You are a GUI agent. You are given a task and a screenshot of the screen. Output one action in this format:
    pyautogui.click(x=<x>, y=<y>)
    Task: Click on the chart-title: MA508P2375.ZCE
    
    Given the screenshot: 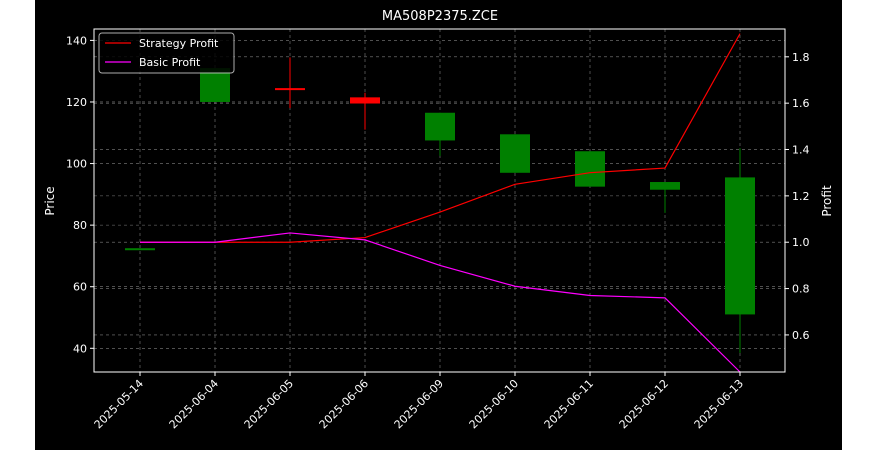 What is the action you would take?
    pyautogui.click(x=440, y=16)
    